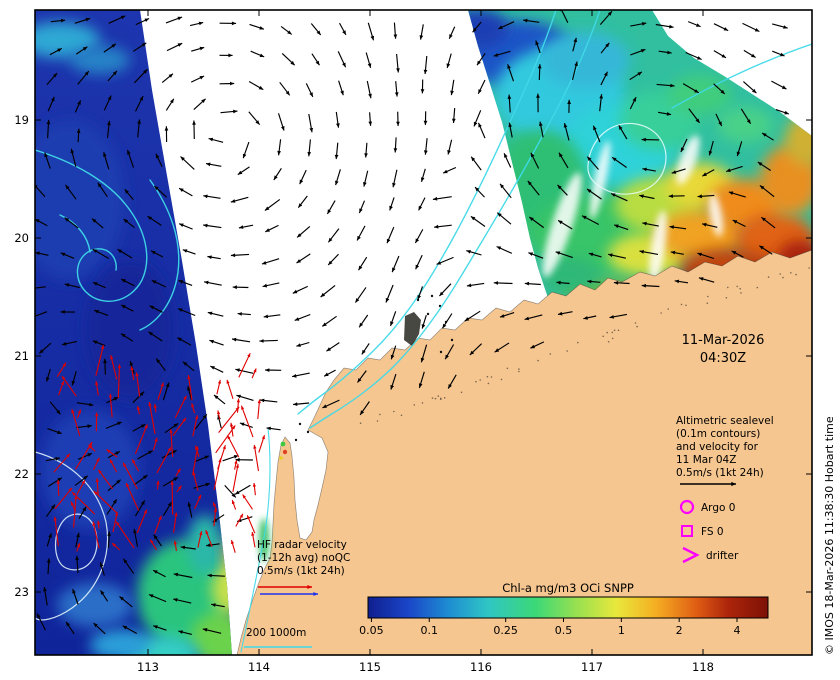  I want to click on argo-float-icon, so click(687, 507).